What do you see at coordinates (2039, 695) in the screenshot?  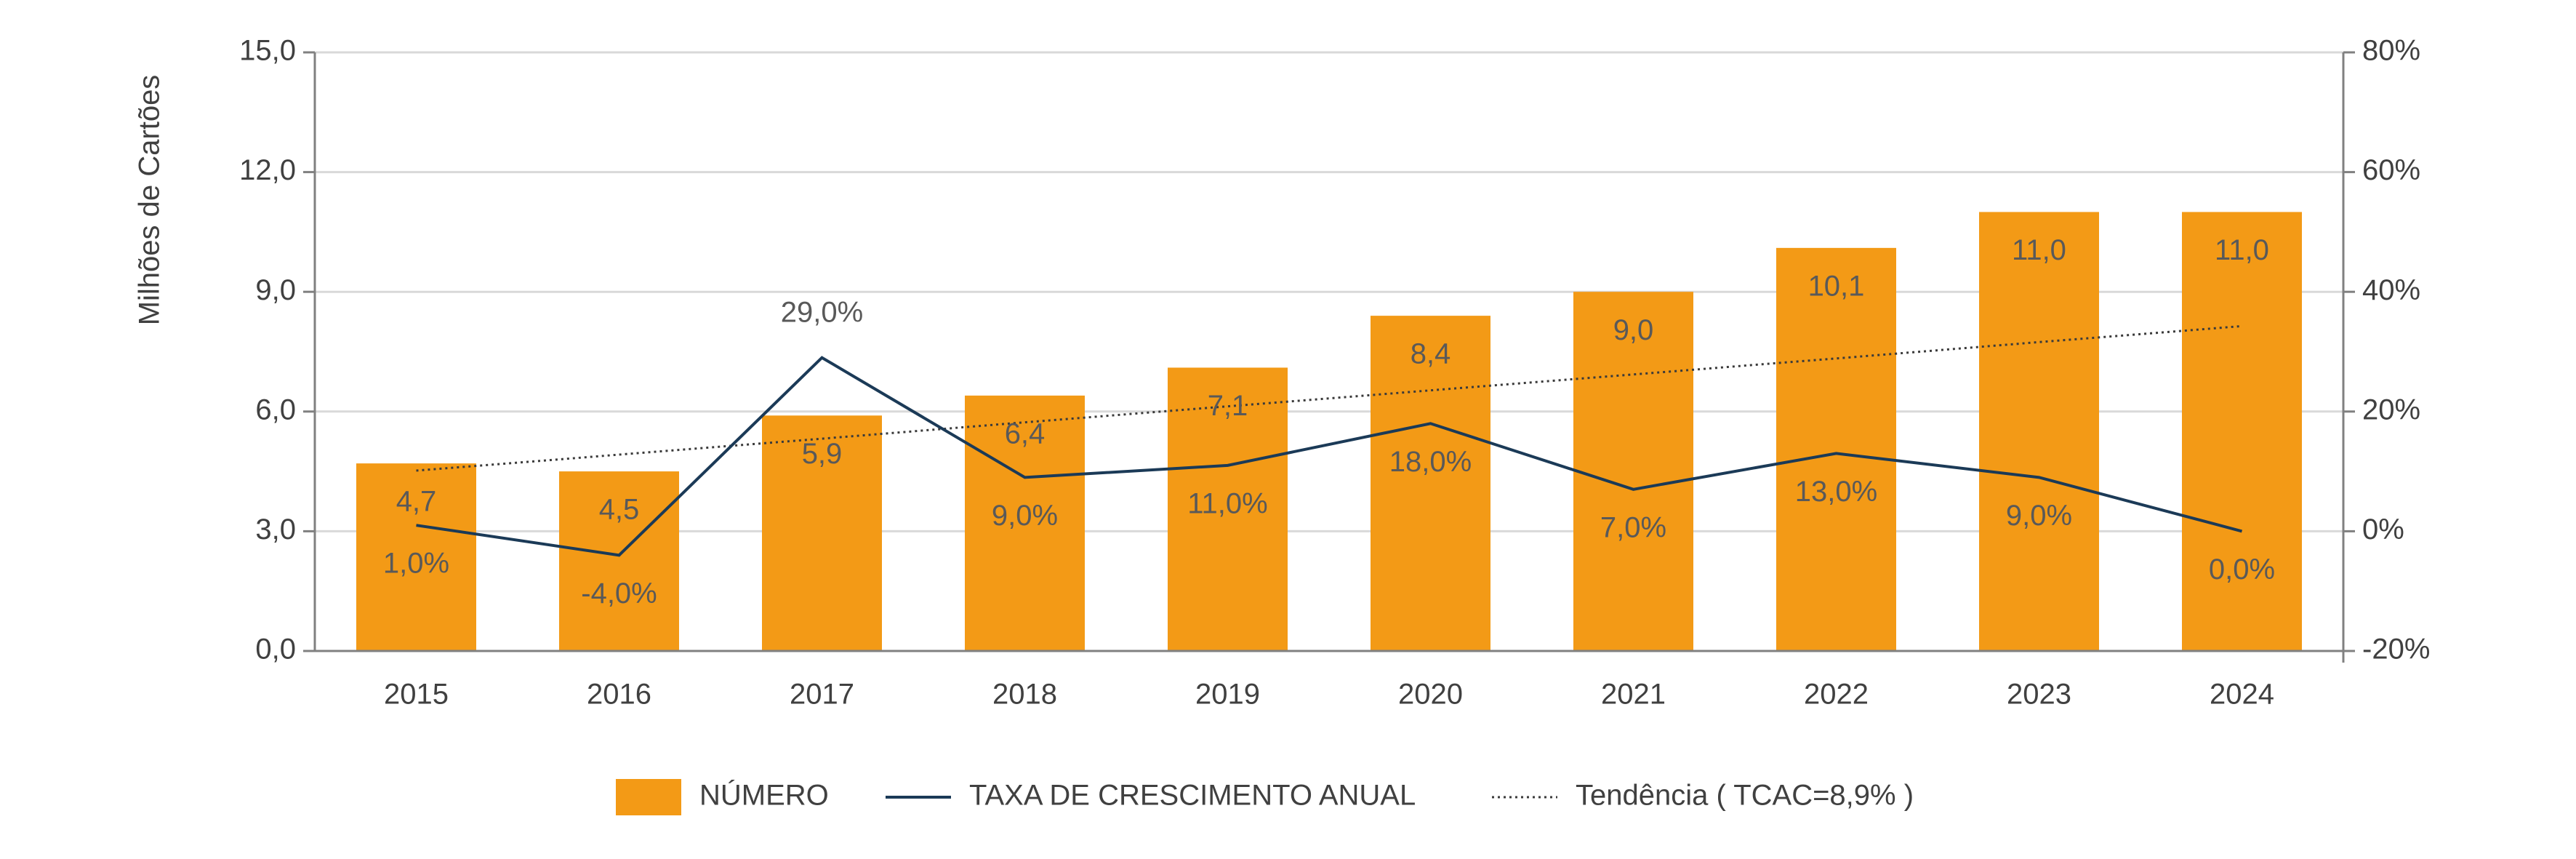 I see `x-tick-label: 2023` at bounding box center [2039, 695].